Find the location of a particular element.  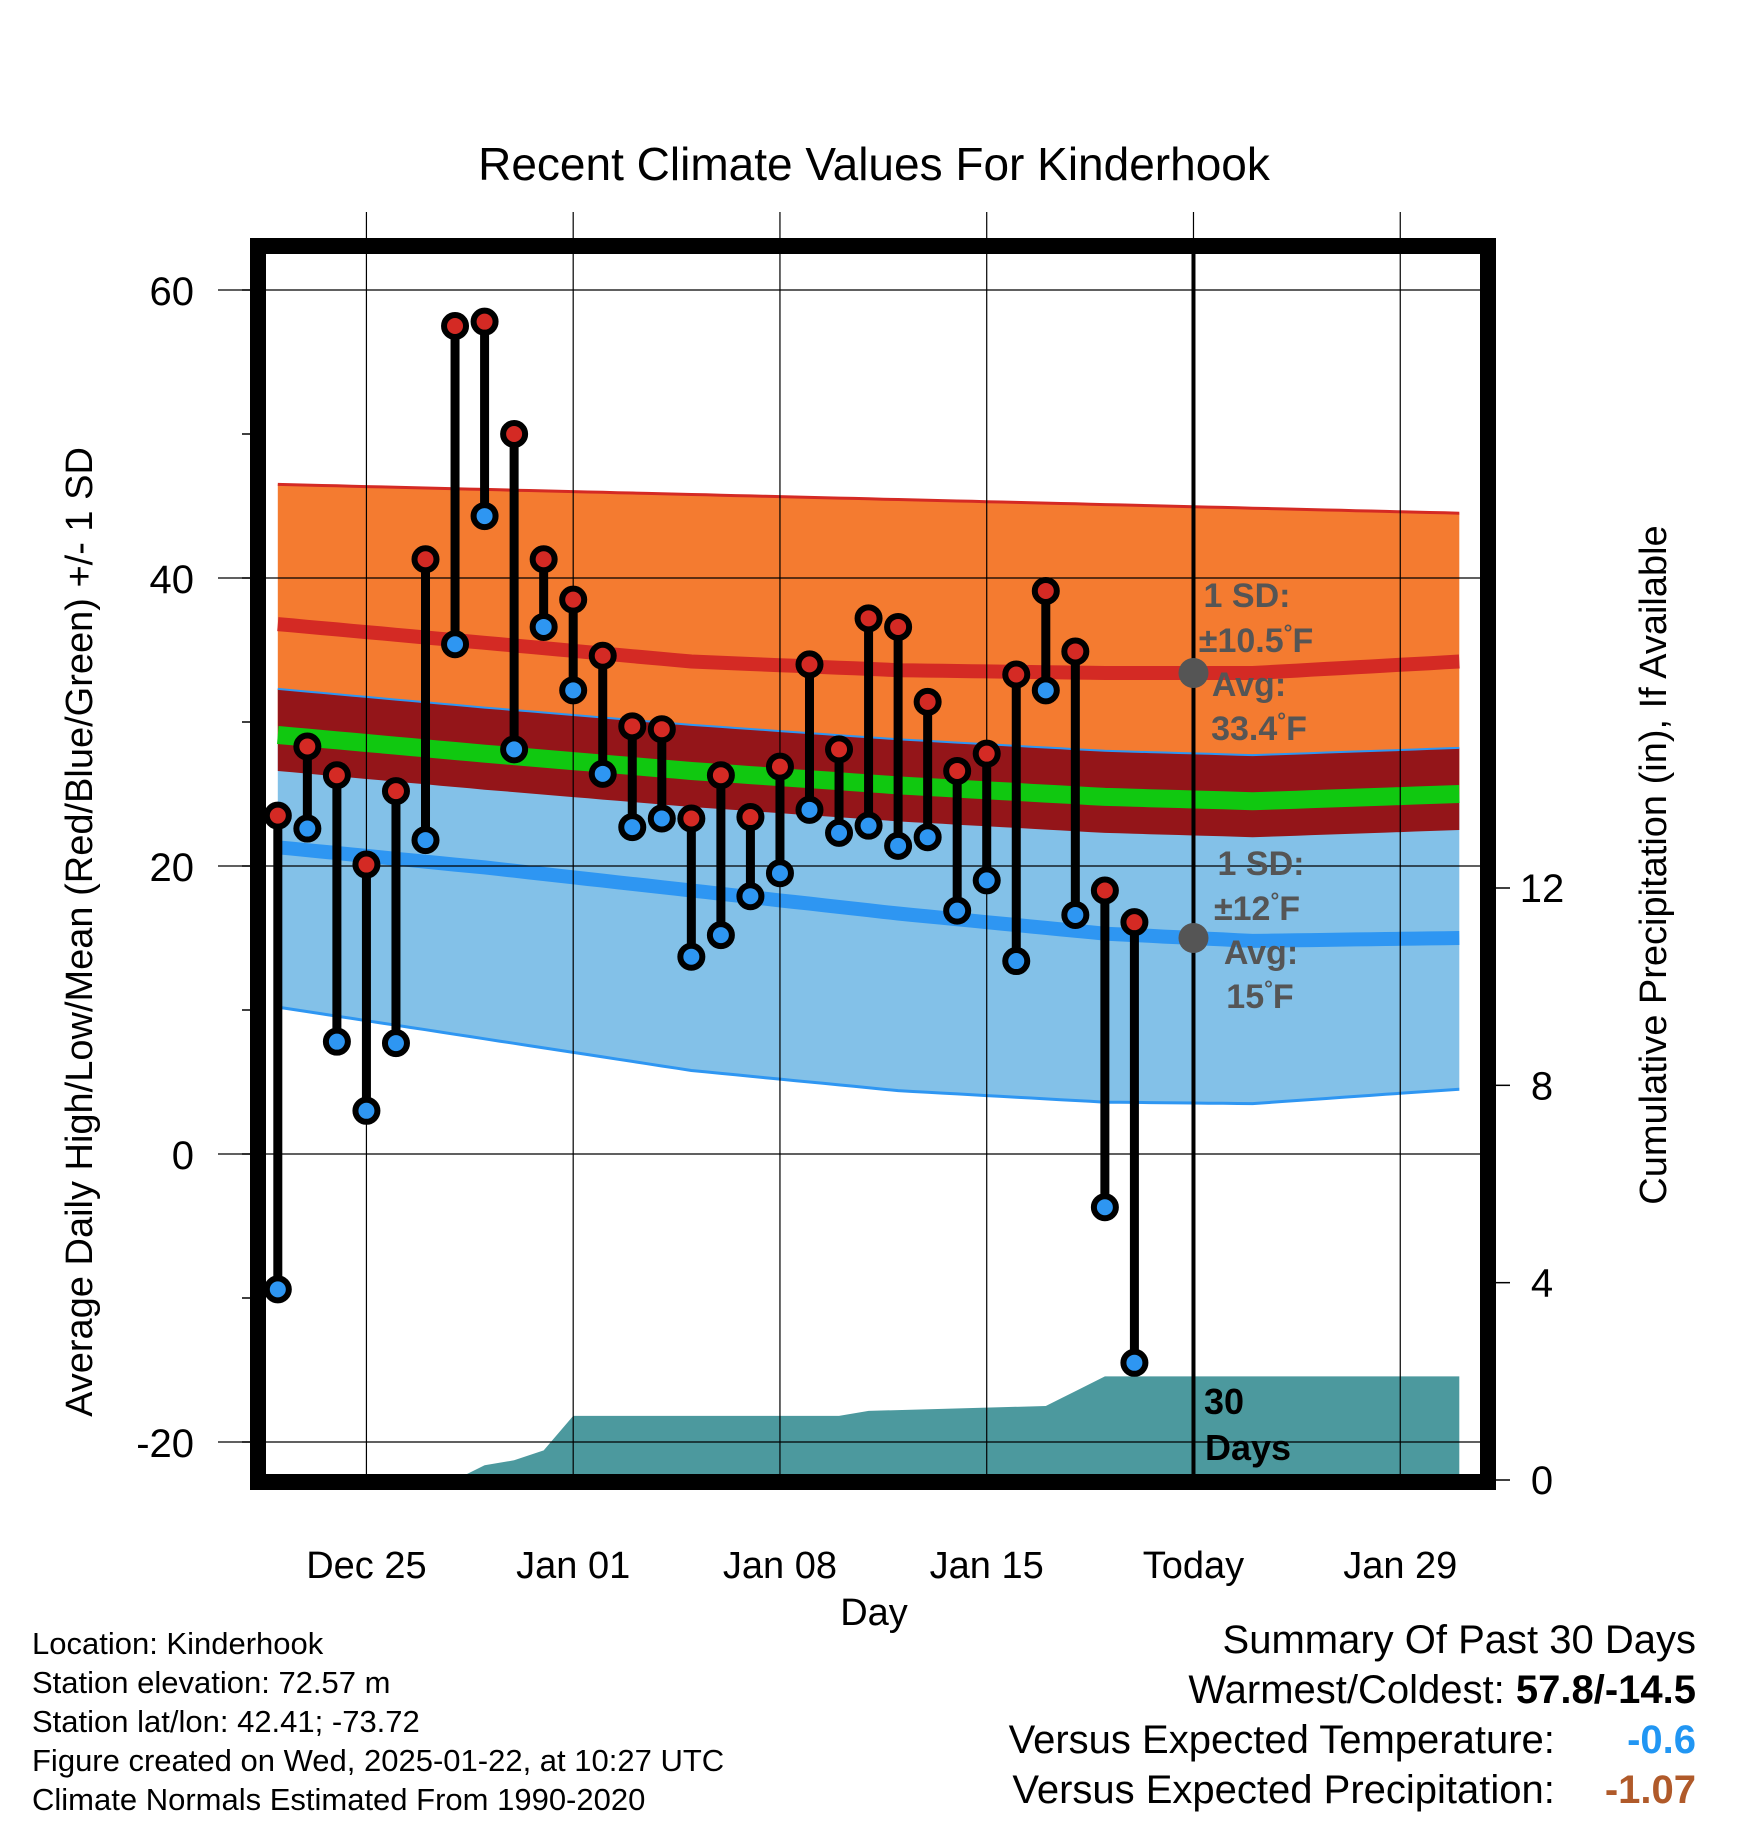

annotations-group: 1 SD: ±10.5°F Avg: 33.4°F 1 SD: ±12°F Avg: 15°F is located at coordinates (1256, 796).